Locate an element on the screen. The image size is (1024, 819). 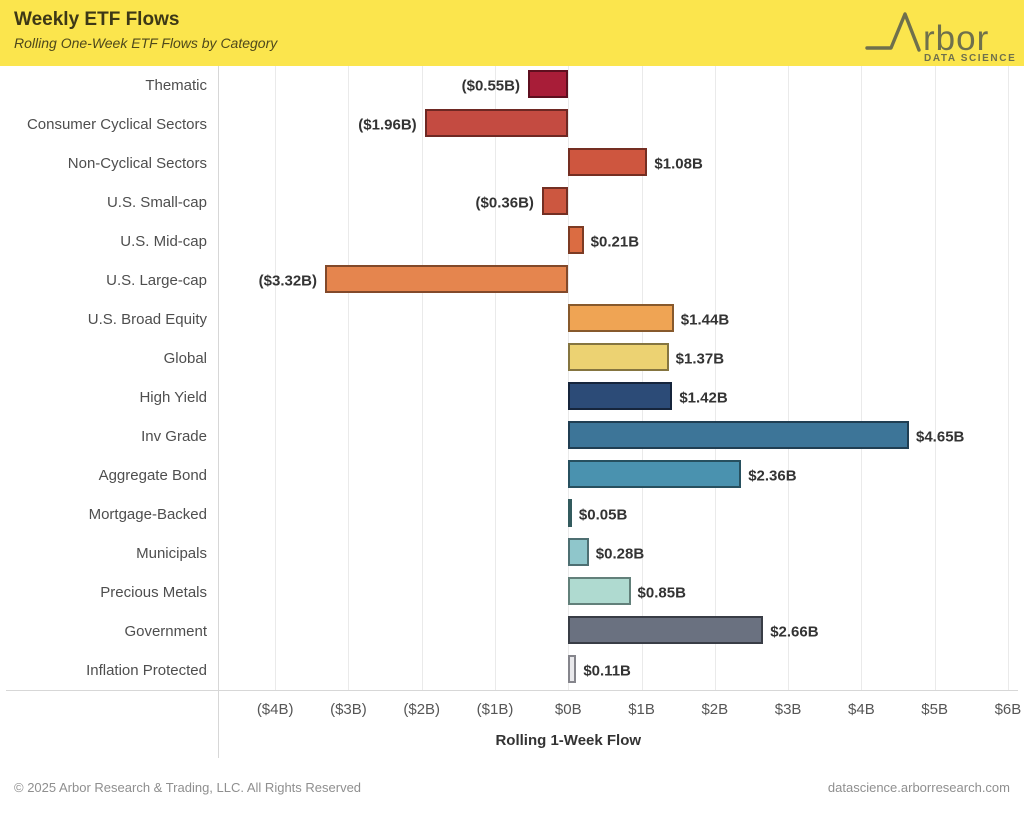
bar-track: ($0.36B) is located at coordinates (617, 202).